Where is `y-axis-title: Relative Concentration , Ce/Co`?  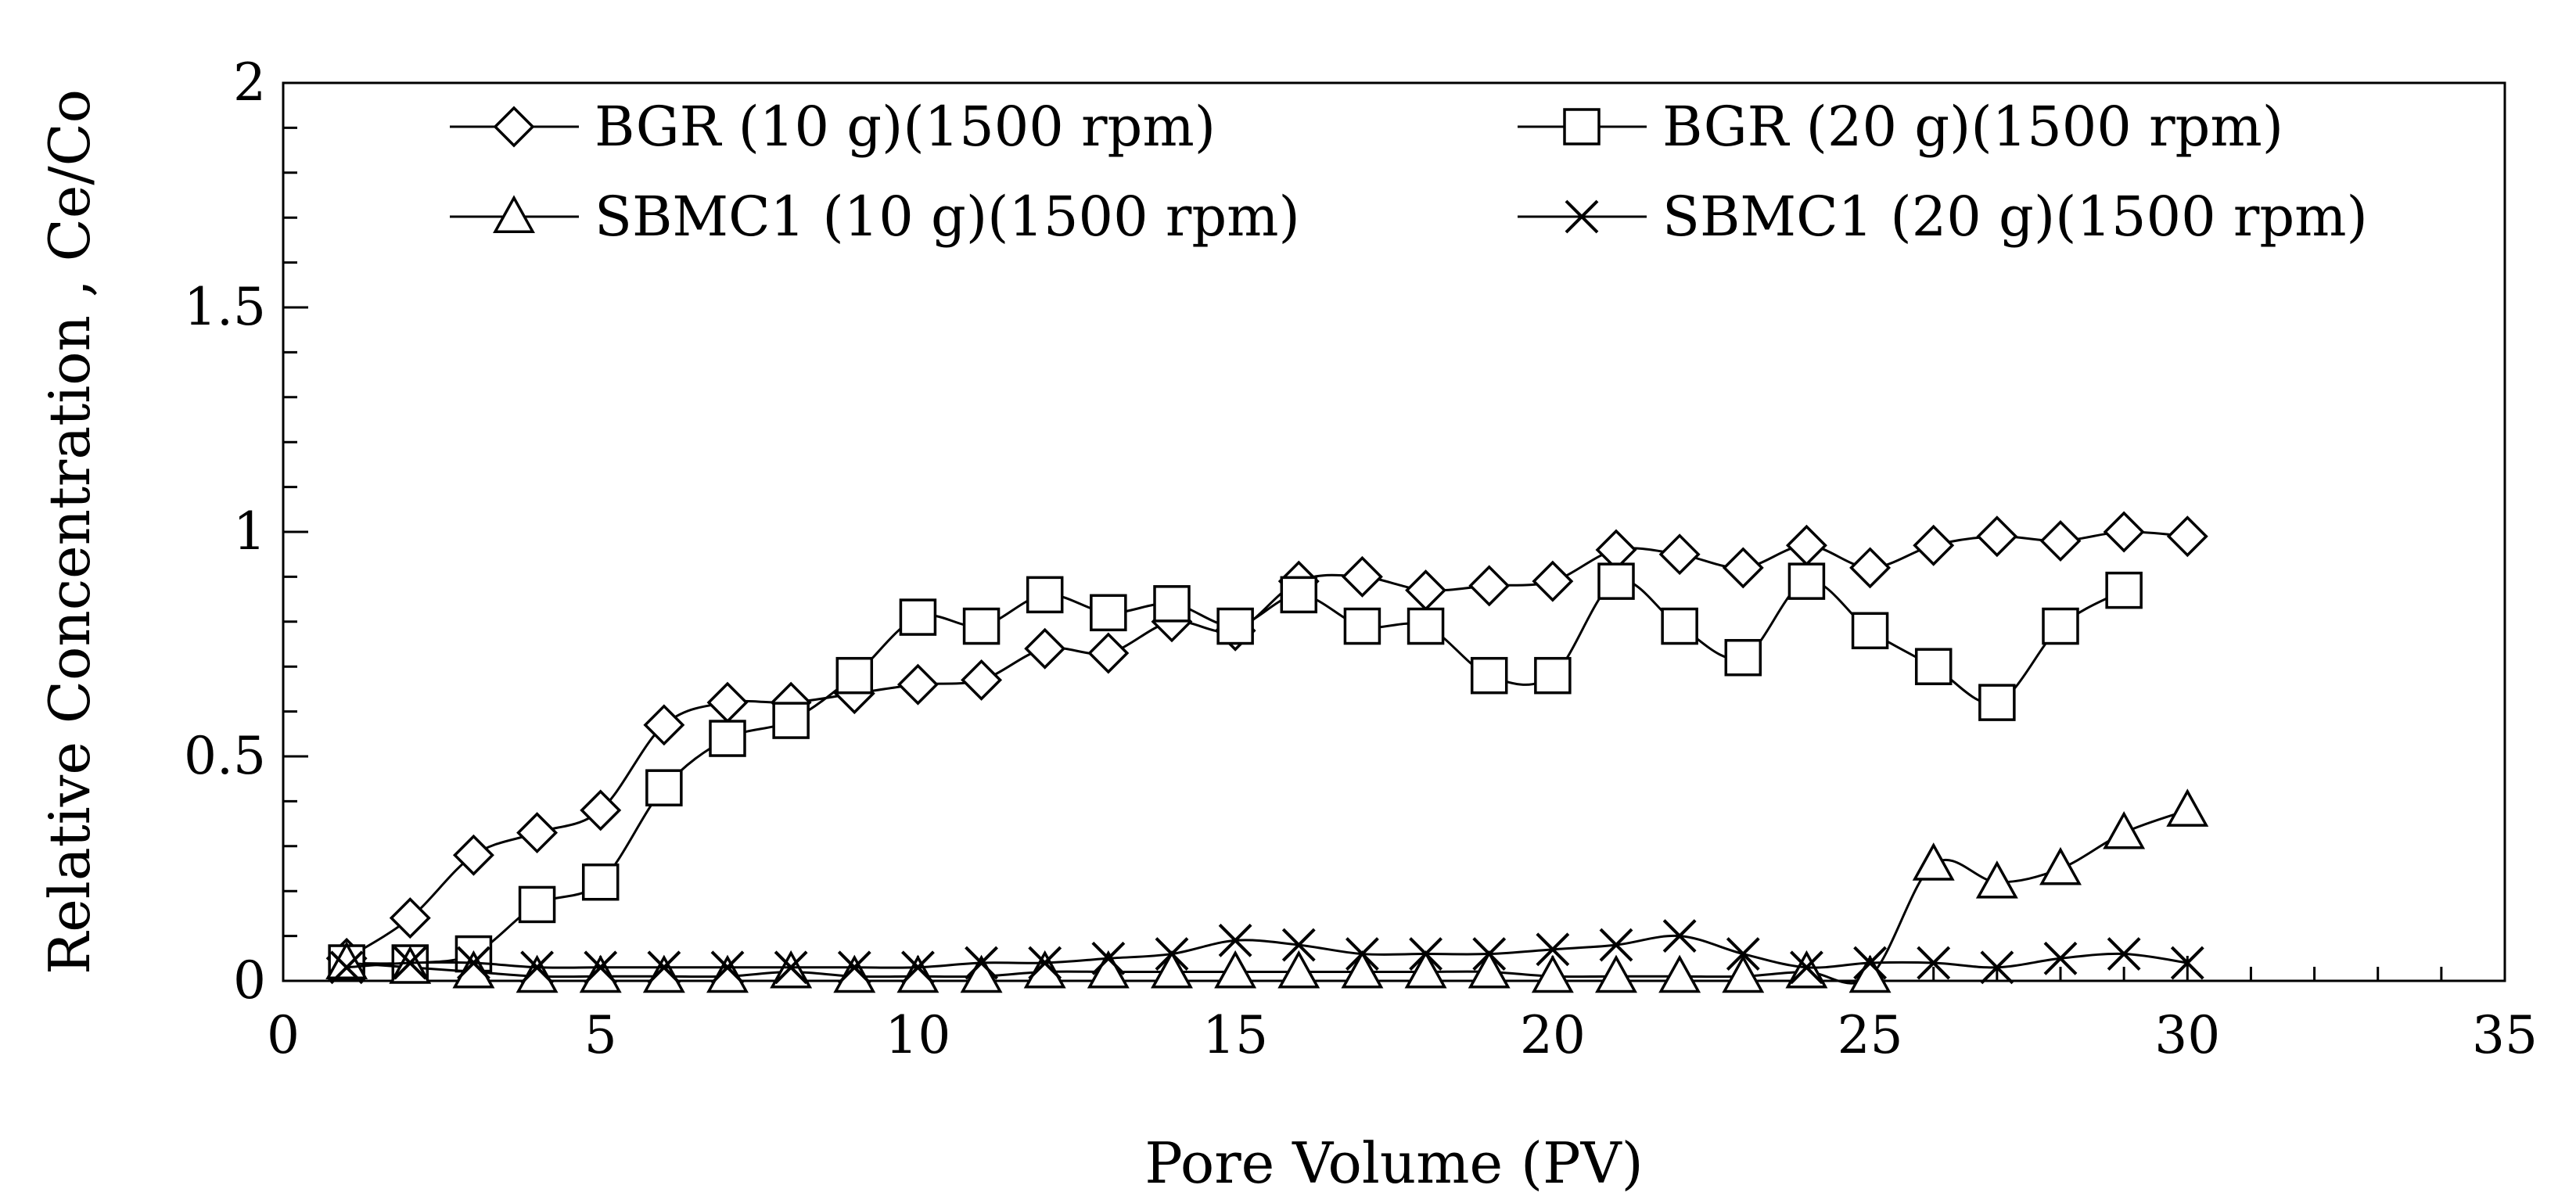 y-axis-title: Relative Concentration , Ce/Co is located at coordinates (69, 532).